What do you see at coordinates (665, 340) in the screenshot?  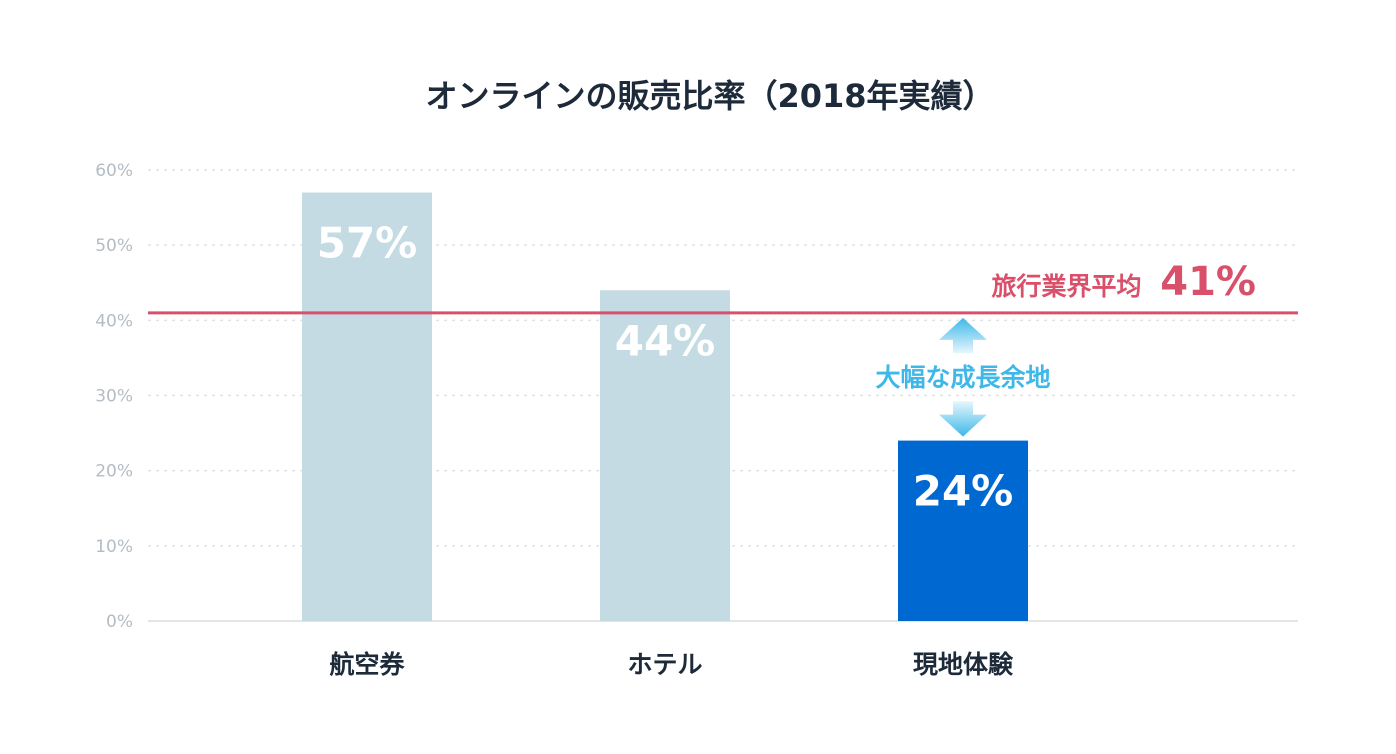 I see `data-label: 44%` at bounding box center [665, 340].